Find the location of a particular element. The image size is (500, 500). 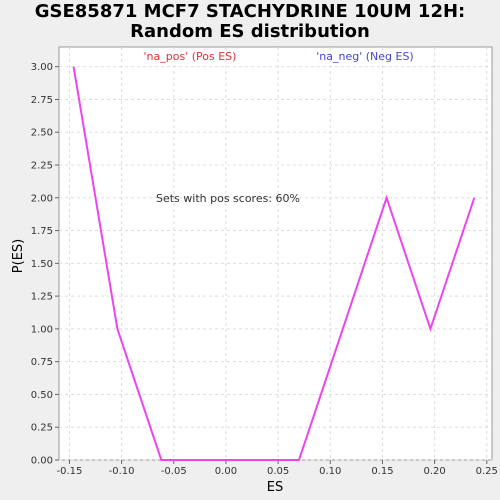

pos-es-legend-label: 'na_pos' (Pos ES) is located at coordinates (190, 56).